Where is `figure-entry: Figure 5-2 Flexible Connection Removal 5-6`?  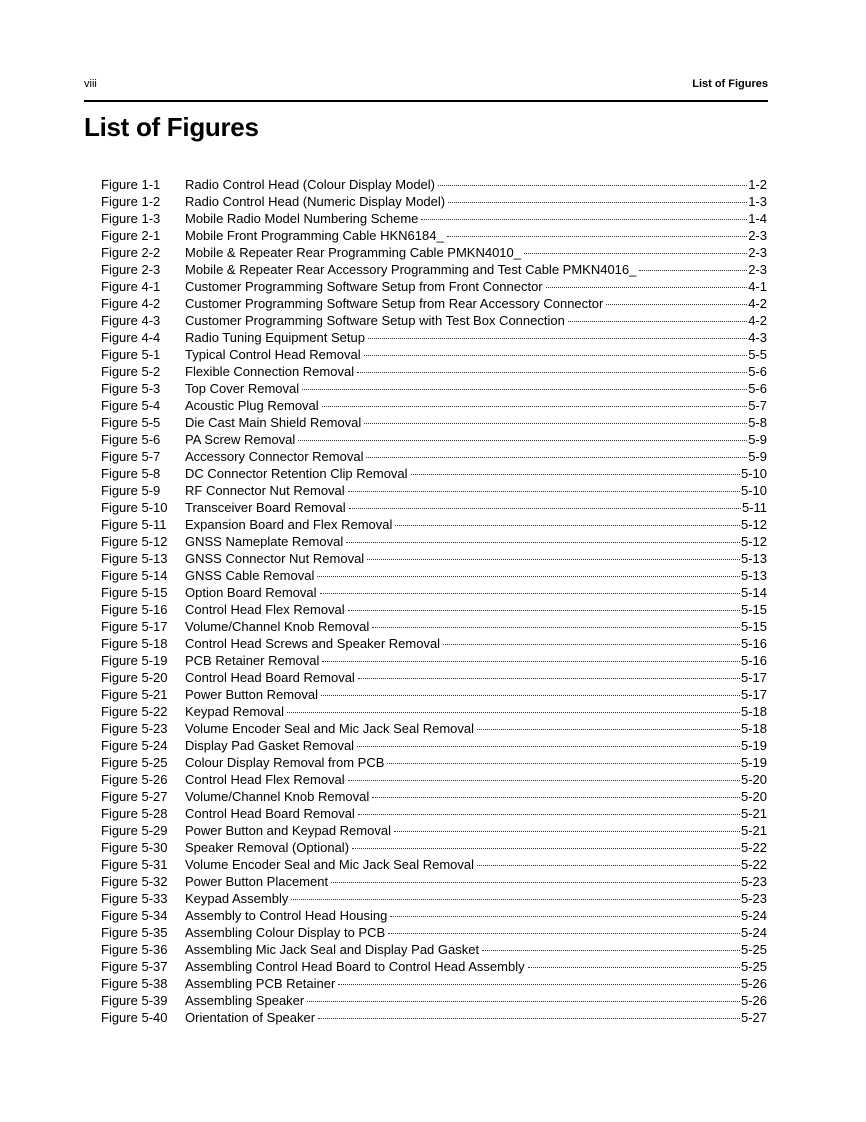
figure-entry: Figure 5-2 Flexible Connection Removal 5-6 is located at coordinates (434, 371).